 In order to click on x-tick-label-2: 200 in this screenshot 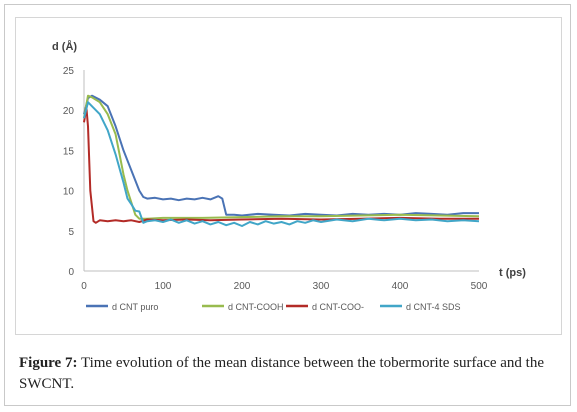, I will do `click(242, 286)`.